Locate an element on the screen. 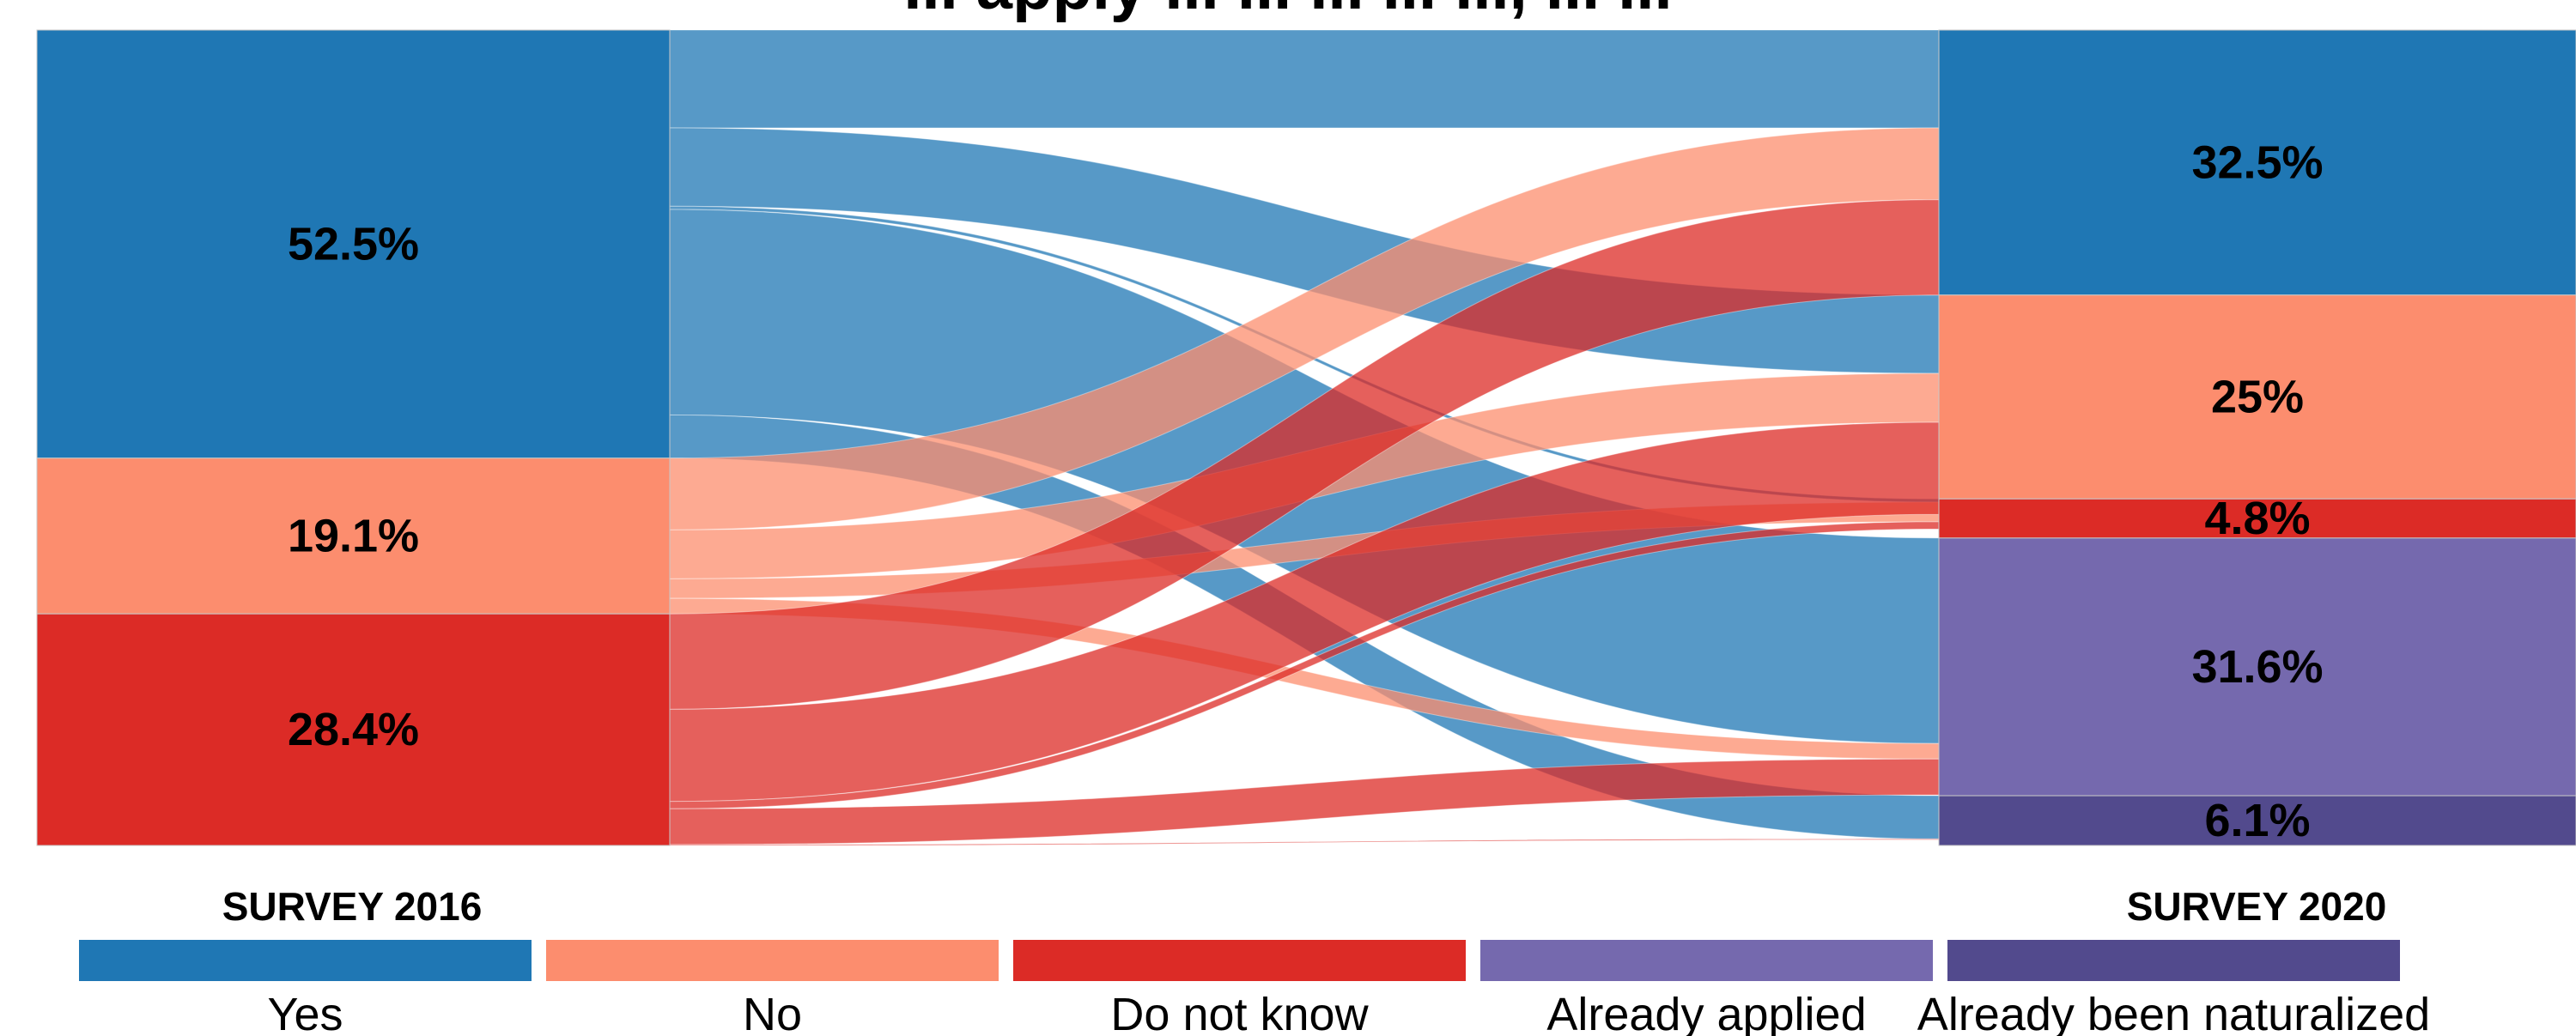 The image size is (2576, 1036). left-axis-label: SURVEY 2016 is located at coordinates (353, 906).